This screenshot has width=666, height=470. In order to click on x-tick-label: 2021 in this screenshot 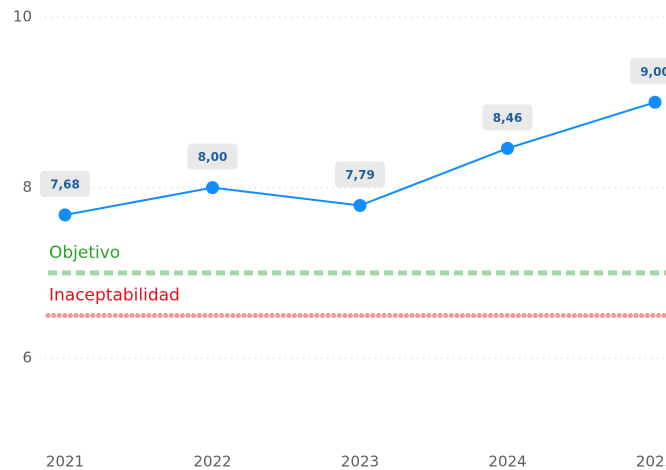, I will do `click(65, 461)`.